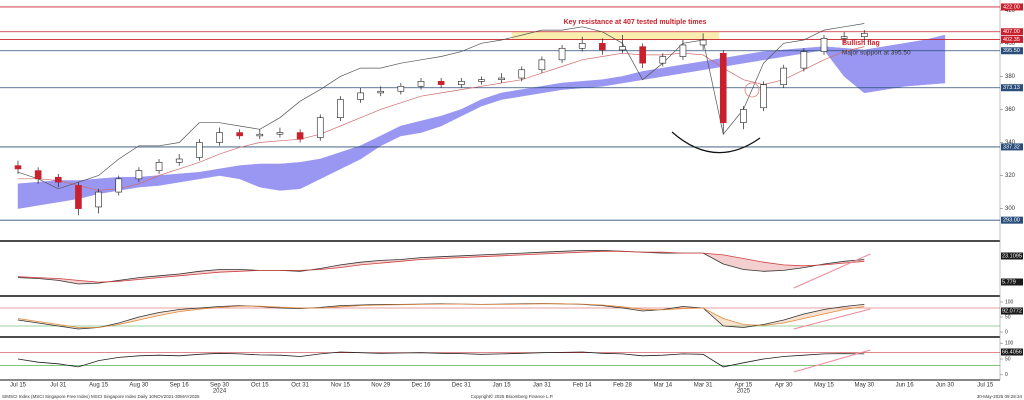 The image size is (1024, 400). What do you see at coordinates (876, 53) in the screenshot?
I see `annotation: Major support at 395.50` at bounding box center [876, 53].